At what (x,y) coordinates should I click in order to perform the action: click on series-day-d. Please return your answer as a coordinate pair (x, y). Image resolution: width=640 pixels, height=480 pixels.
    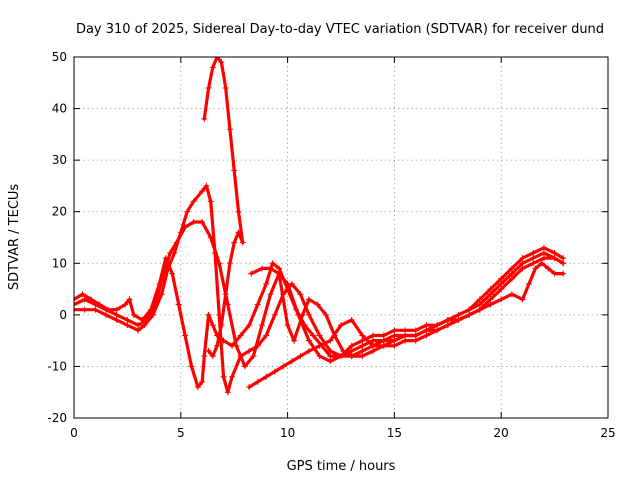
    Looking at the image, I should click on (223, 208).